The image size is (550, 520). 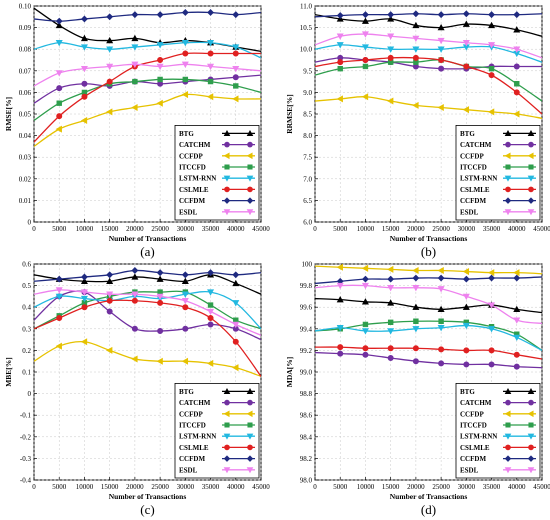 I want to click on legend-label: BTG, so click(x=186, y=134).